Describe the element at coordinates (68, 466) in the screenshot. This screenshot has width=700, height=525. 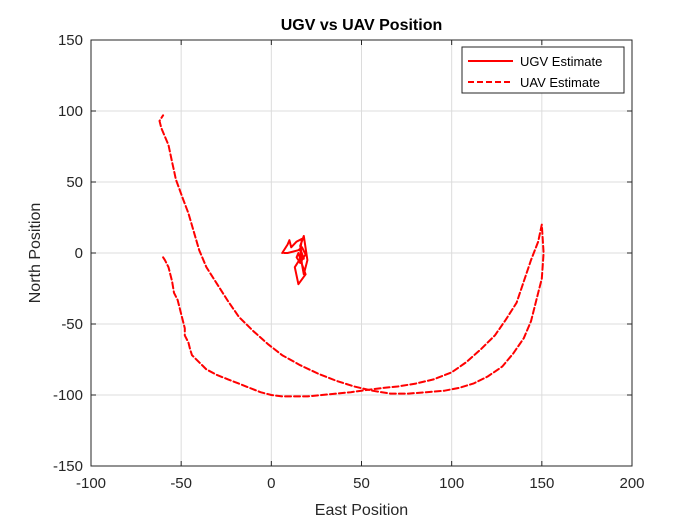
I see `y-tick-label: -150` at that location.